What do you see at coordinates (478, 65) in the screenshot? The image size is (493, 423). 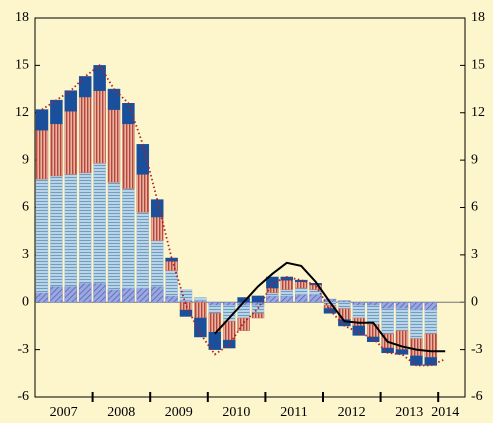 I see `y2-tick-label: 15` at bounding box center [478, 65].